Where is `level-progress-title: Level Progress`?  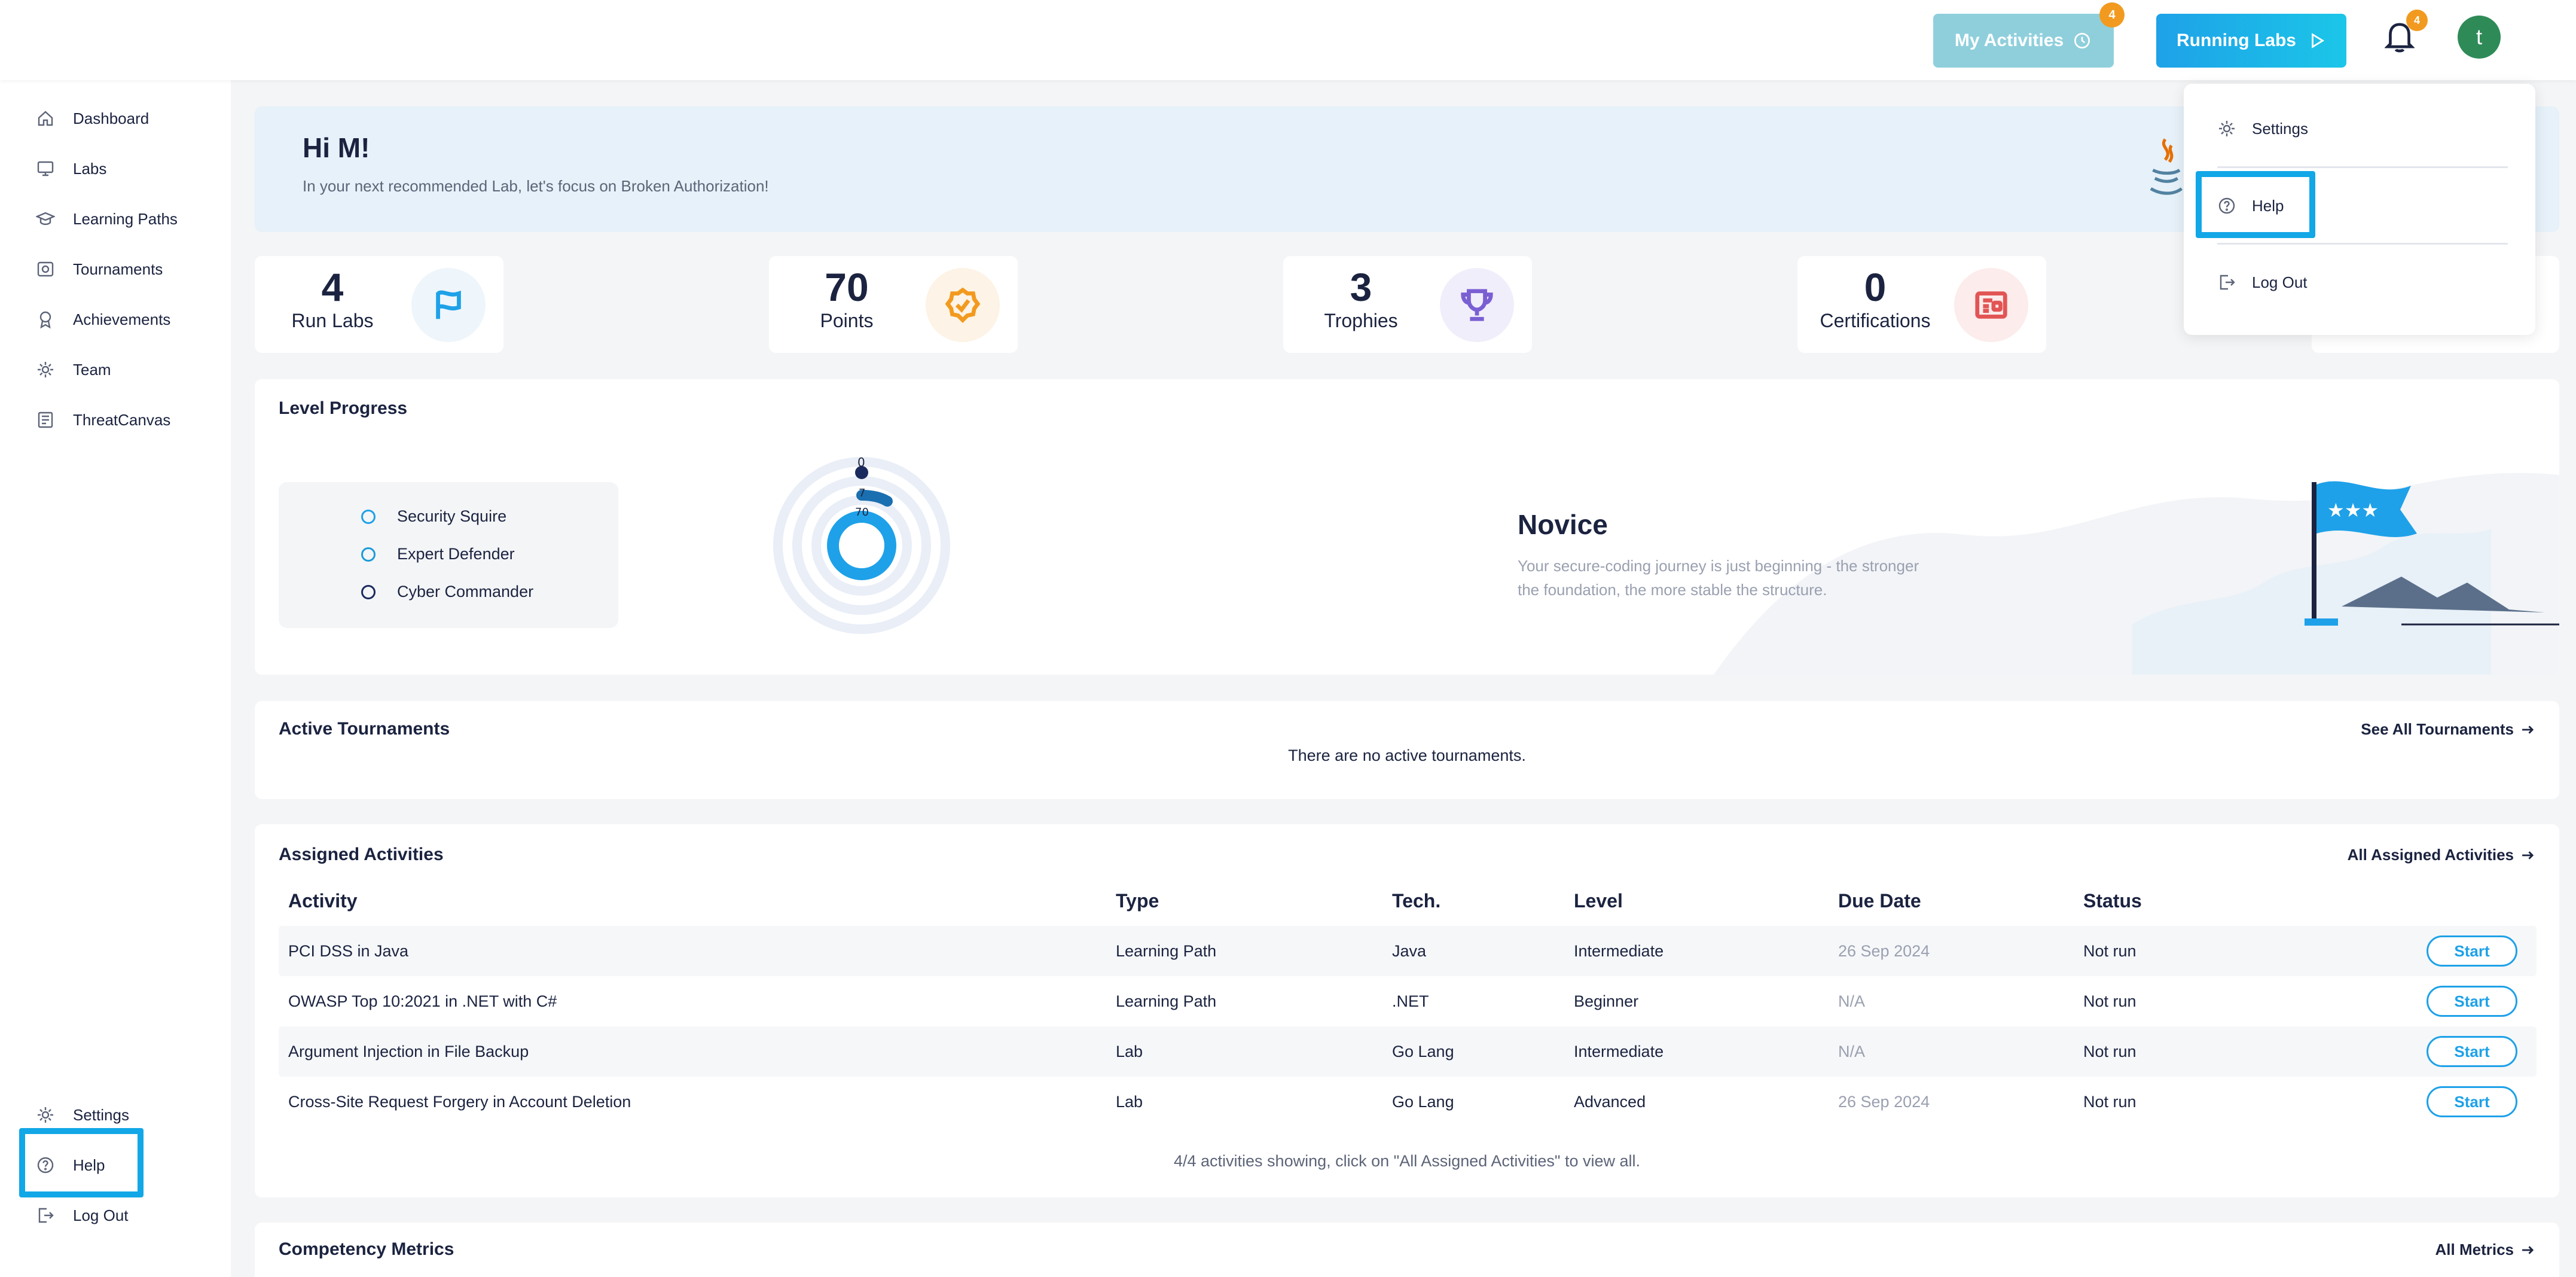 level-progress-title: Level Progress is located at coordinates (343, 408).